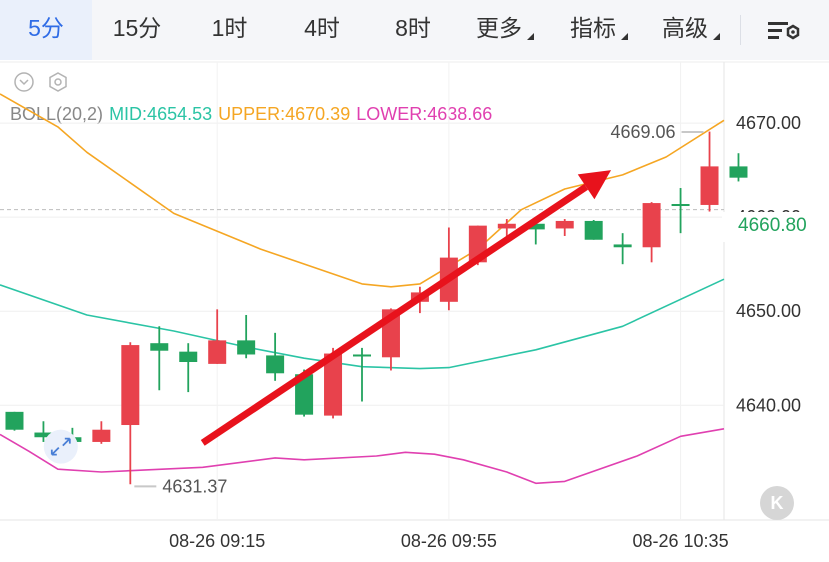  I want to click on x-tick-label: 08-26 09:55, so click(449, 541).